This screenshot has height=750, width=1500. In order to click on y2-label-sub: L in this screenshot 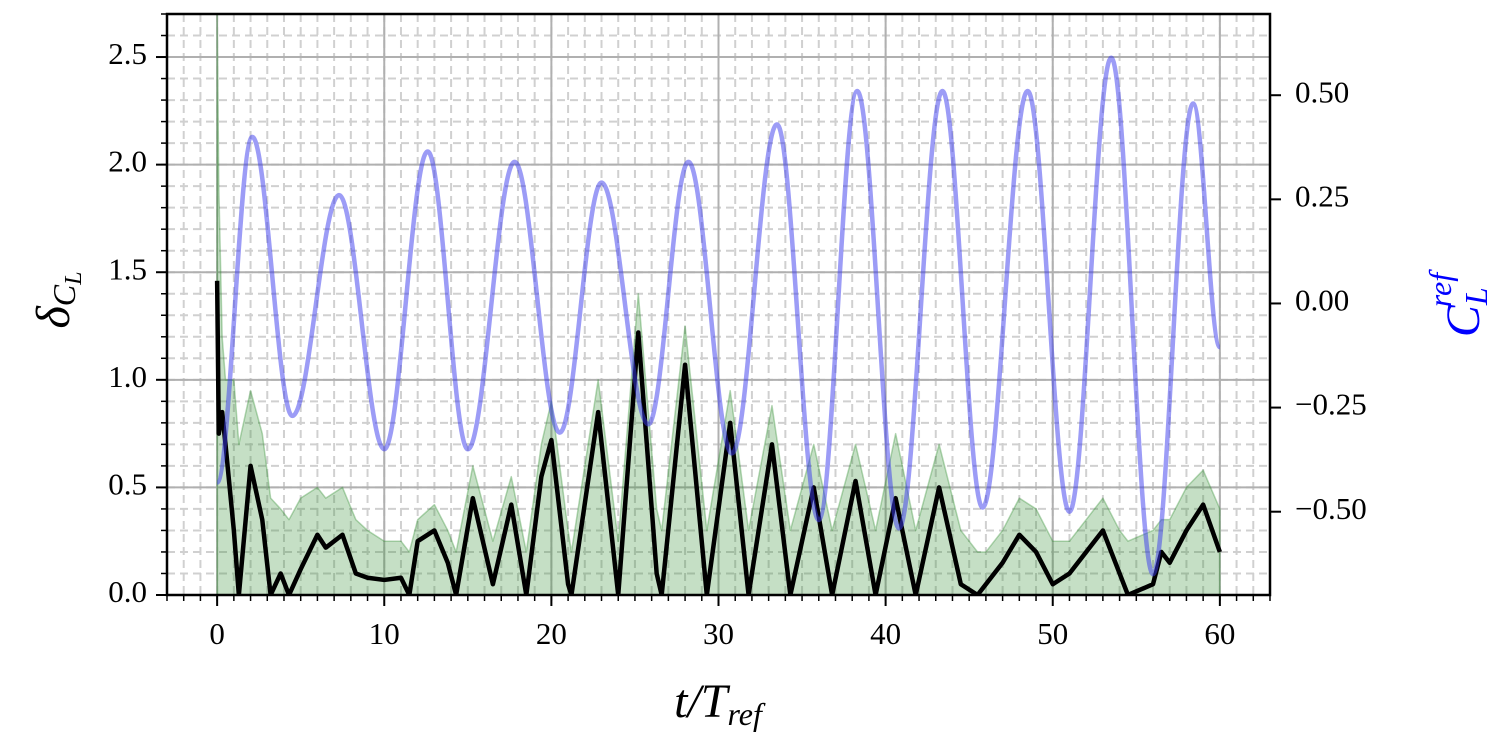, I will do `click(1476, 296)`.